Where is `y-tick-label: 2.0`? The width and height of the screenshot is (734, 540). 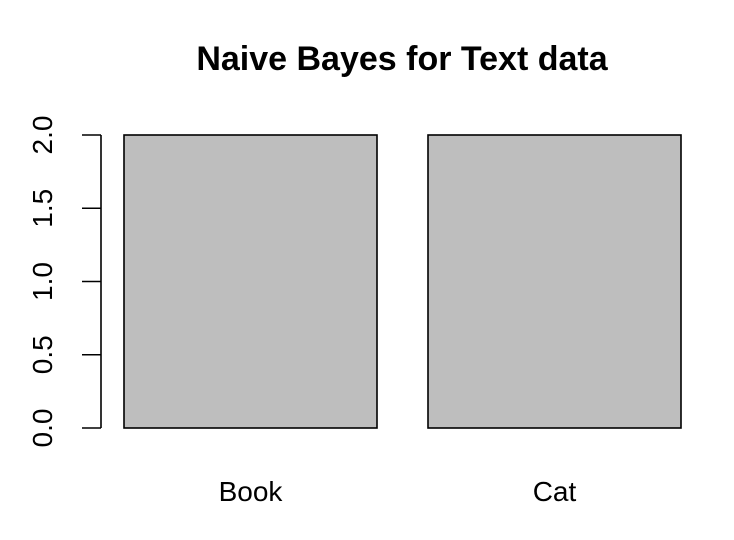 y-tick-label: 2.0 is located at coordinates (42, 135).